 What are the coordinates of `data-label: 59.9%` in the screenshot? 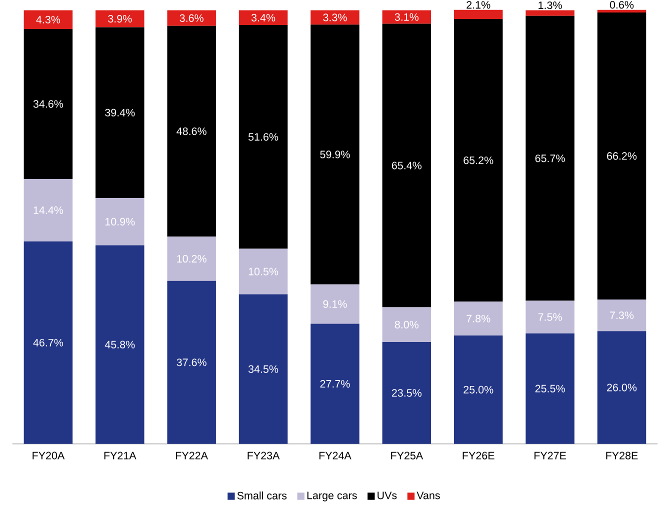 It's located at (335, 154).